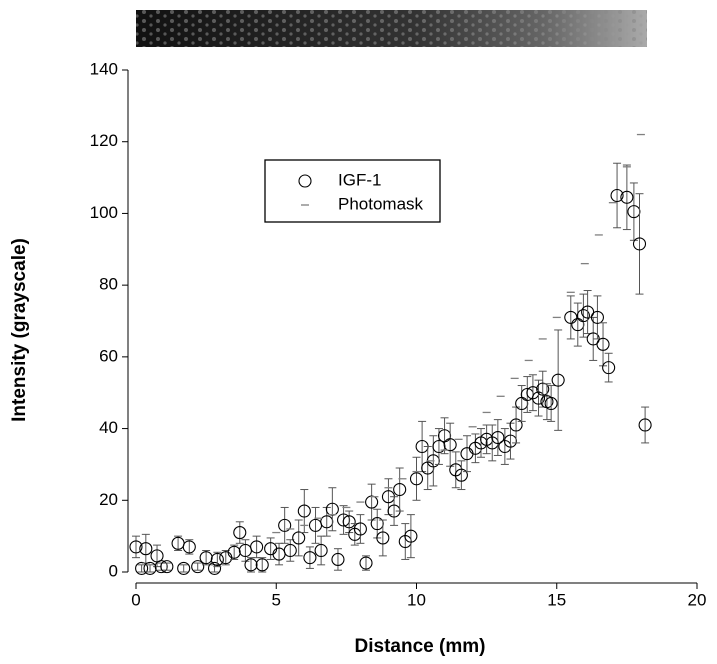 Image resolution: width=717 pixels, height=664 pixels. What do you see at coordinates (352, 191) in the screenshot?
I see `legend-box` at bounding box center [352, 191].